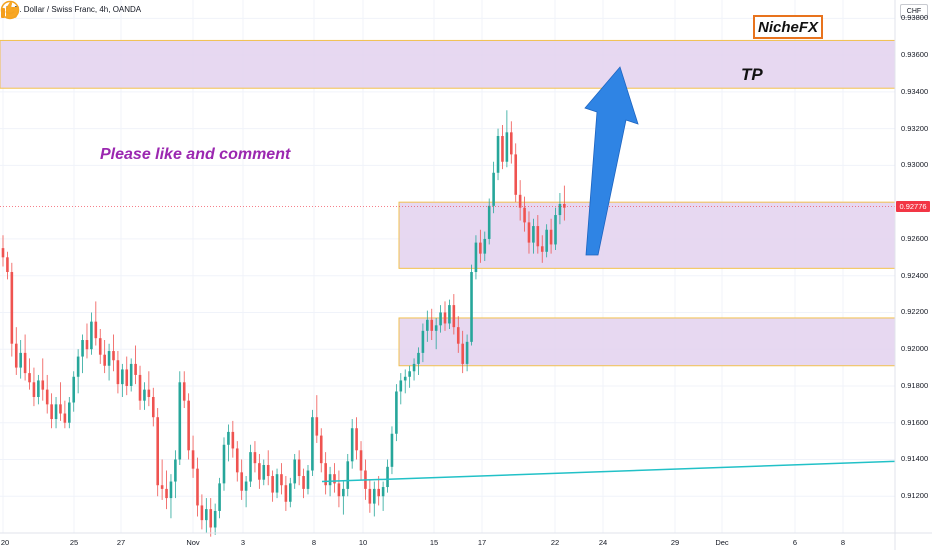 Image resolution: width=932 pixels, height=550 pixels. Describe the element at coordinates (243, 542) in the screenshot. I see `time-tick-label: 3` at that location.